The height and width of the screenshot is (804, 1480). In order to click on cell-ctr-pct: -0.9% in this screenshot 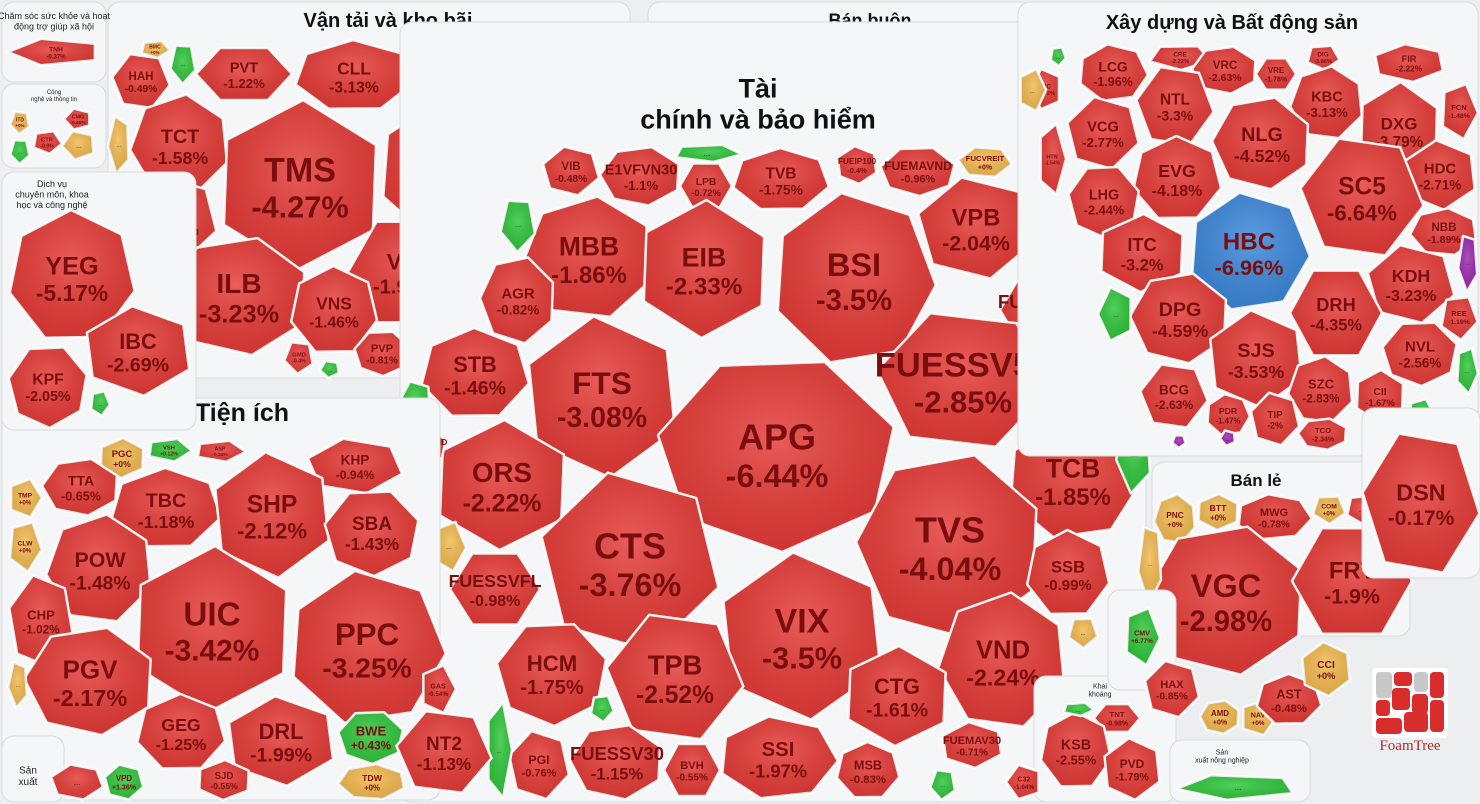, I will do `click(47, 147)`.